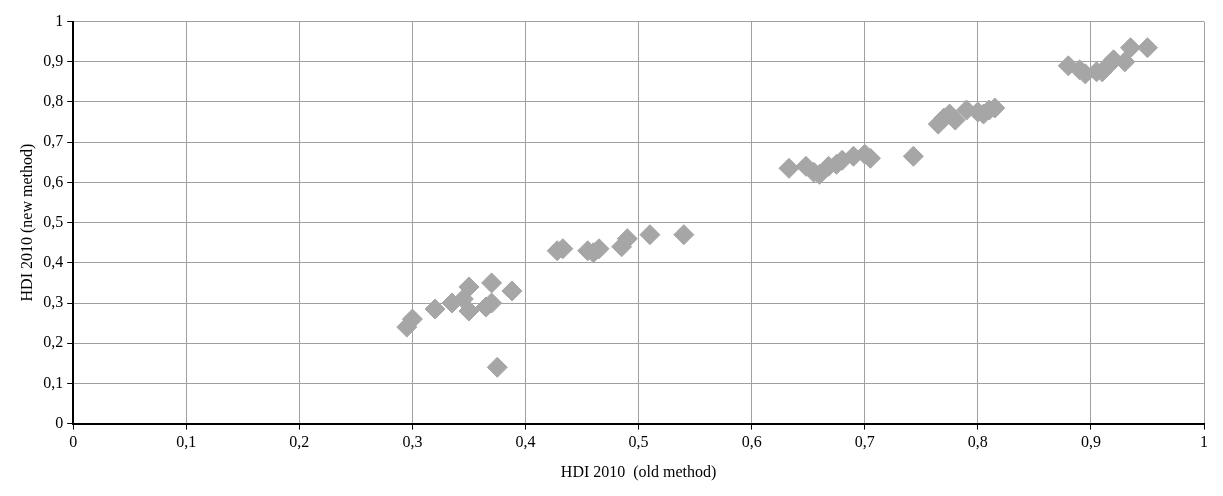 This screenshot has height=496, width=1223. Describe the element at coordinates (1204, 442) in the screenshot. I see `x-tick-label: 1` at that location.